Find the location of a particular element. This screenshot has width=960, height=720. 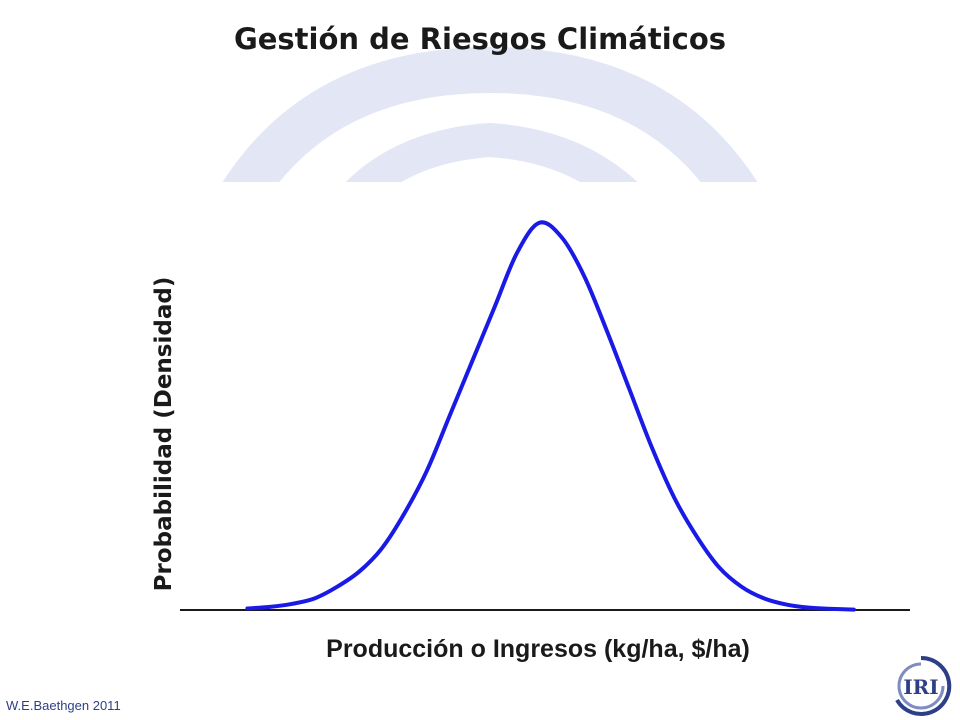

x-axis-label: Producción o Ingresos (kg/ha, $/ha) is located at coordinates (538, 649).